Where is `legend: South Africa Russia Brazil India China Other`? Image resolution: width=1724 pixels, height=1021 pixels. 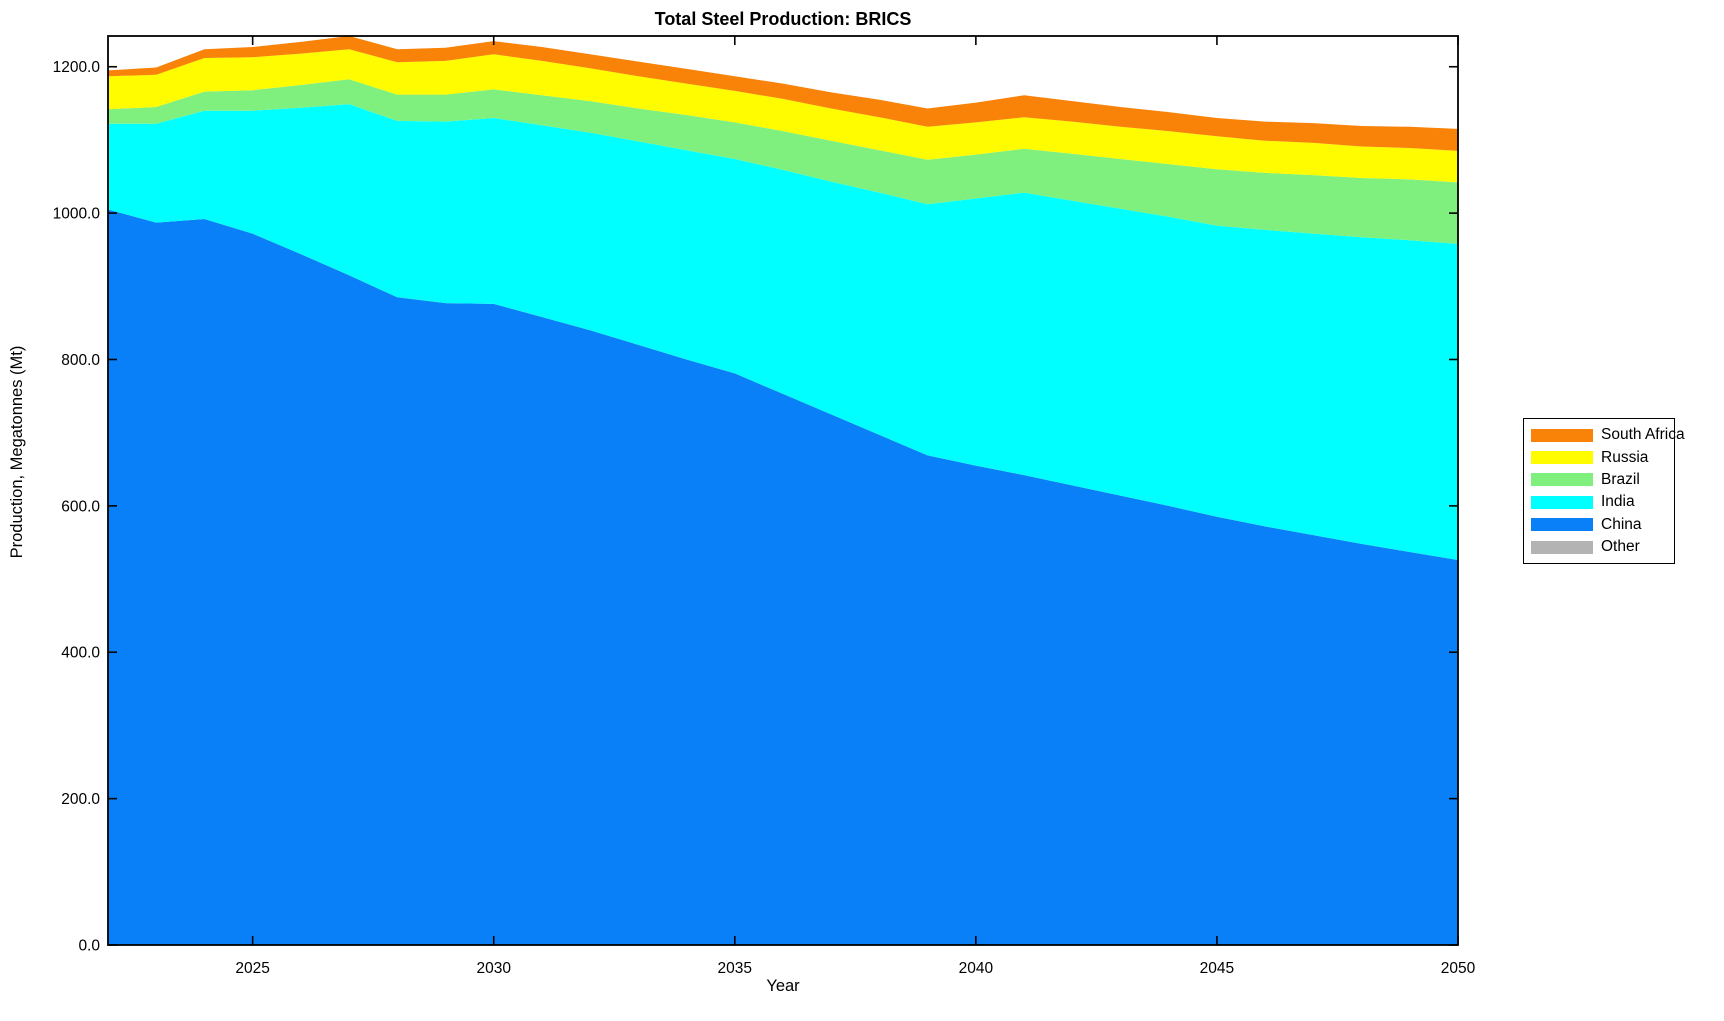 legend: South Africa Russia Brazil India China Other is located at coordinates (1604, 491).